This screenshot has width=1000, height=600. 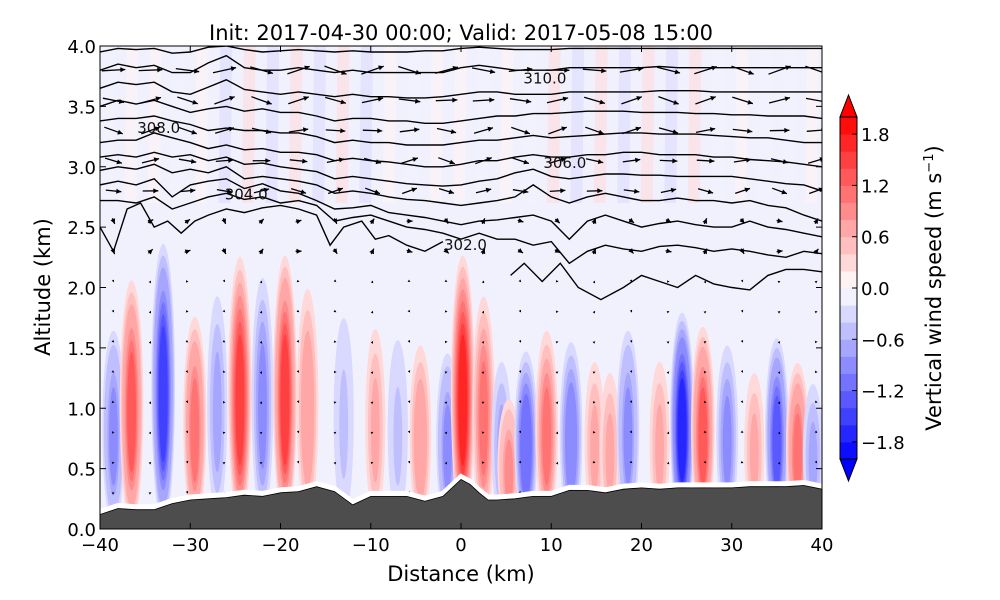 What do you see at coordinates (371, 545) in the screenshot?
I see `x-tick-label: −10` at bounding box center [371, 545].